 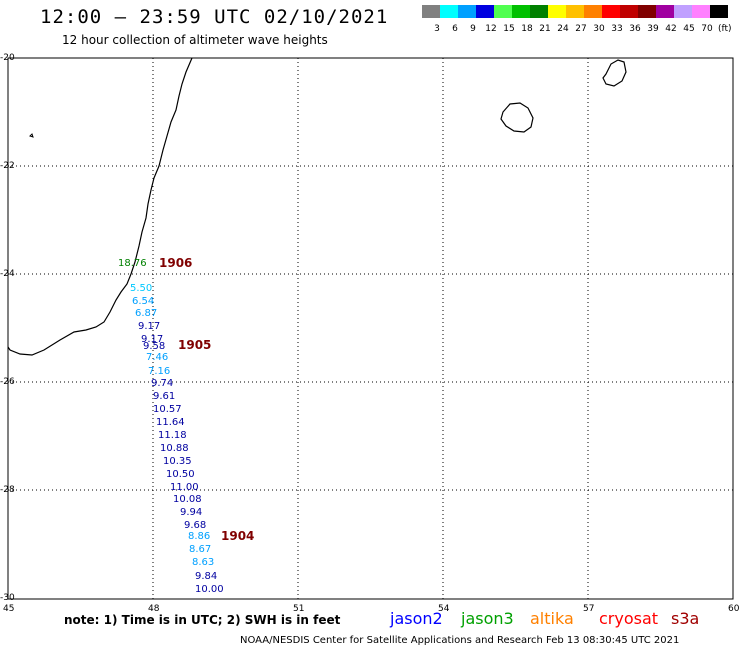 I want to click on wave-height-value: 5.50, so click(x=141, y=288).